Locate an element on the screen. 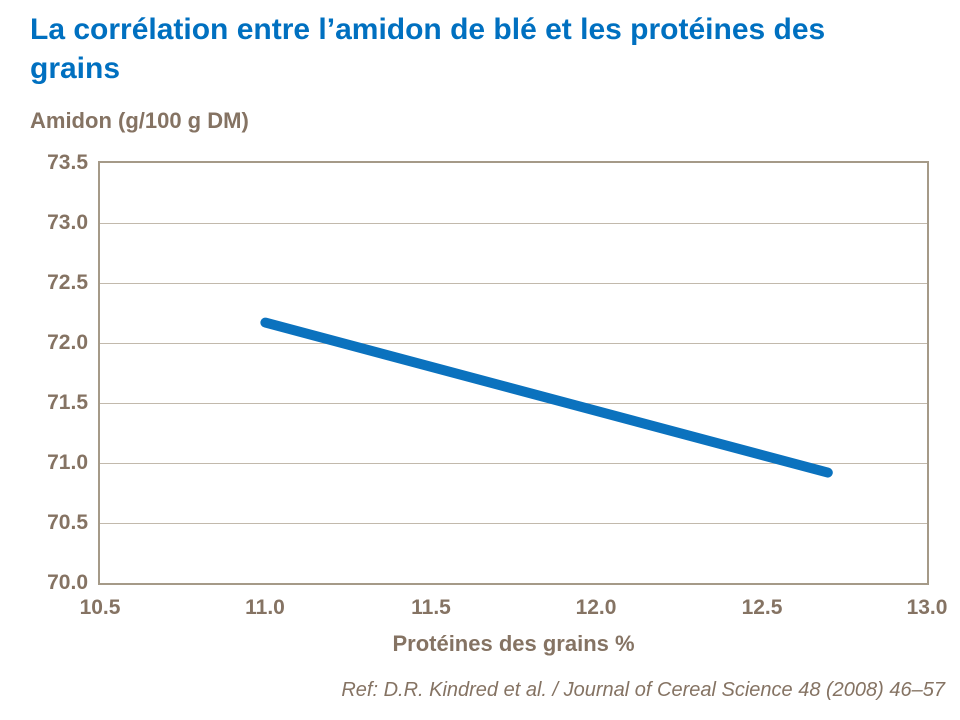 This screenshot has width=960, height=720. y-axis-title: Amidon (g/100 g DM) is located at coordinates (139, 120).